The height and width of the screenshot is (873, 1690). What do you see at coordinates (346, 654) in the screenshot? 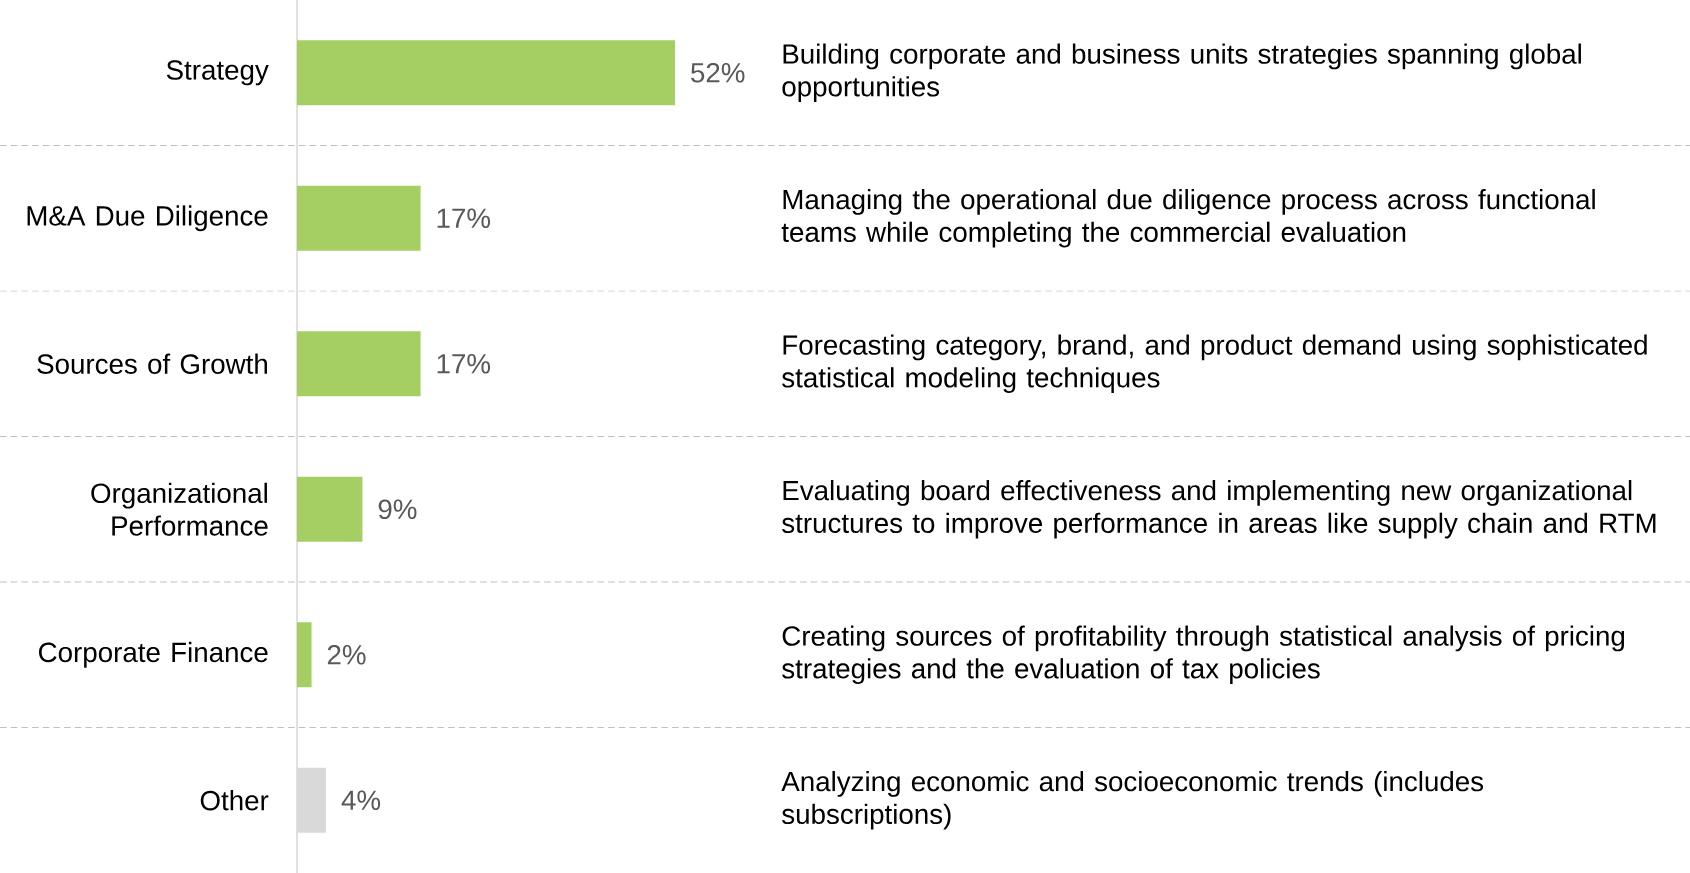
I see `data-label: 2%` at bounding box center [346, 654].